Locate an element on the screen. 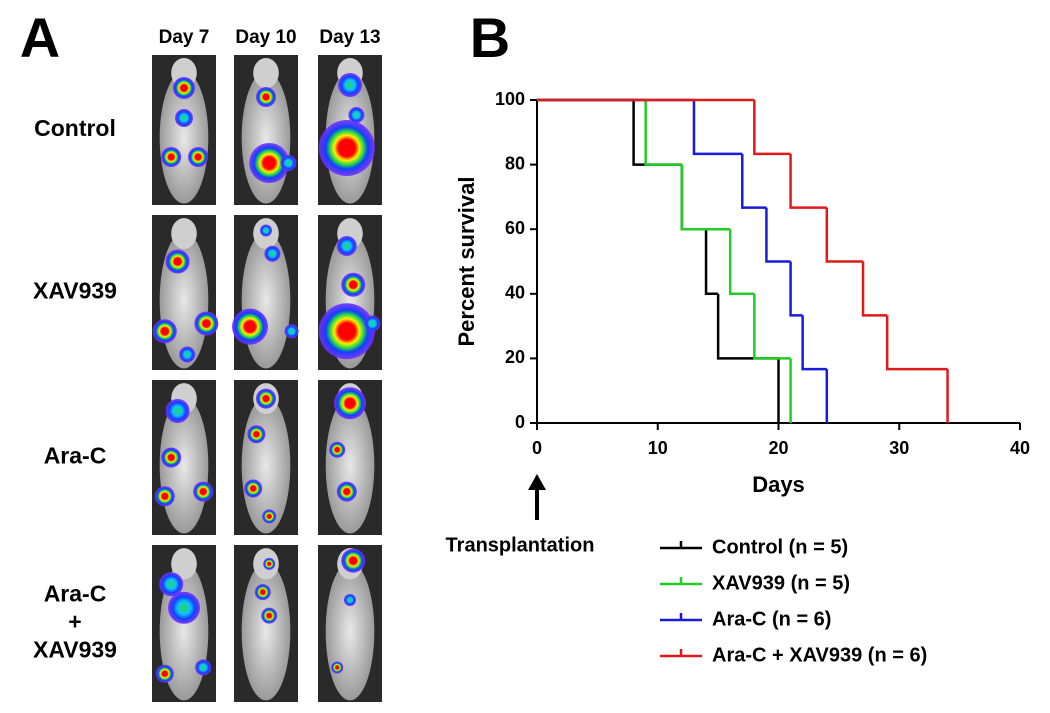 The image size is (1050, 713). column-header: Day 10 is located at coordinates (265, 37).